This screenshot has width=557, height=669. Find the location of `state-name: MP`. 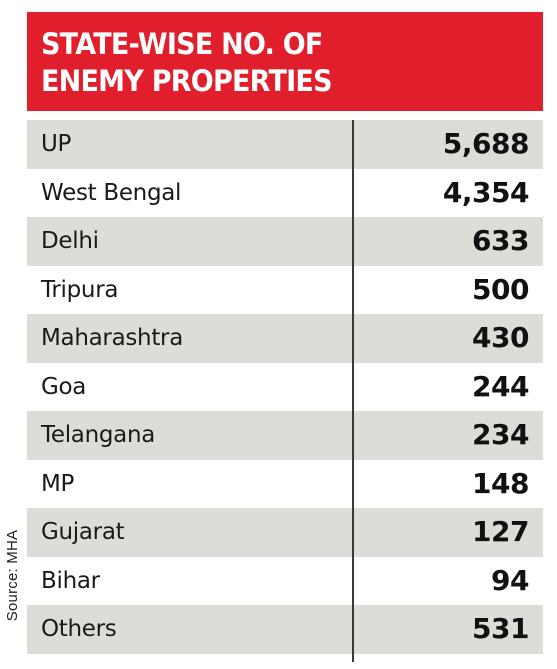

state-name: MP is located at coordinates (58, 483).